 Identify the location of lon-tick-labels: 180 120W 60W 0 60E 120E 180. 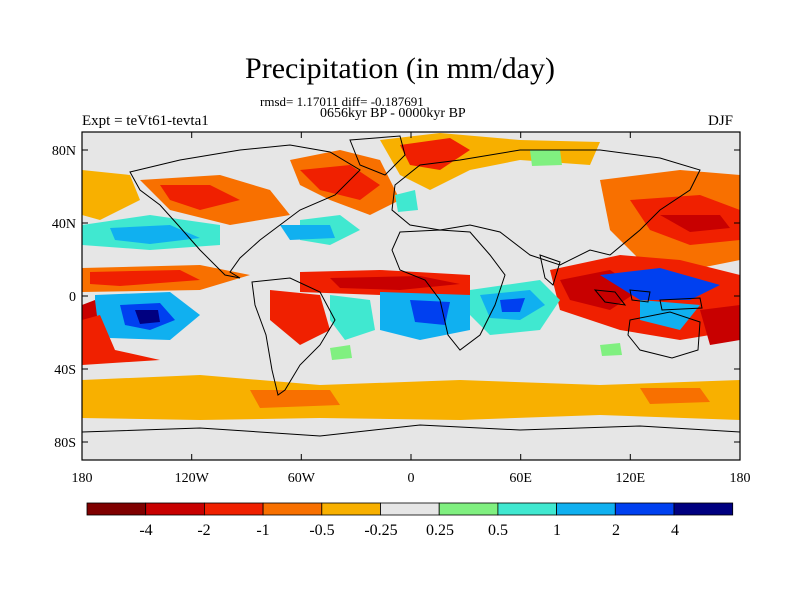
(411, 478).